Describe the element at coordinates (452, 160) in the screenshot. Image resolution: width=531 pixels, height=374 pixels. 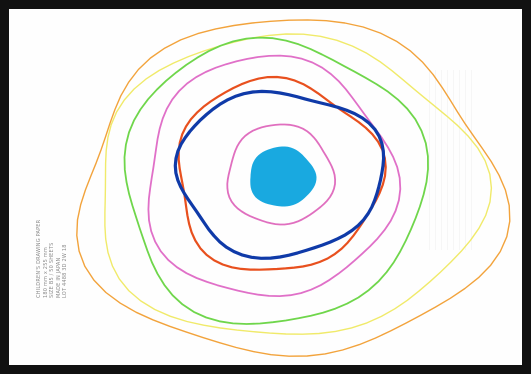
I see `faint-backprint` at that location.